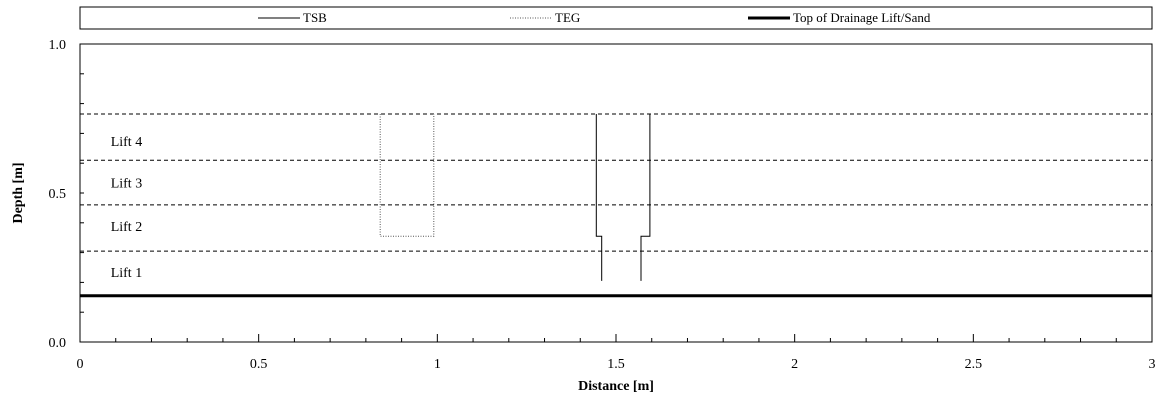 This screenshot has height=397, width=1156. What do you see at coordinates (127, 142) in the screenshot?
I see `lift-label-1: Lift 4` at bounding box center [127, 142].